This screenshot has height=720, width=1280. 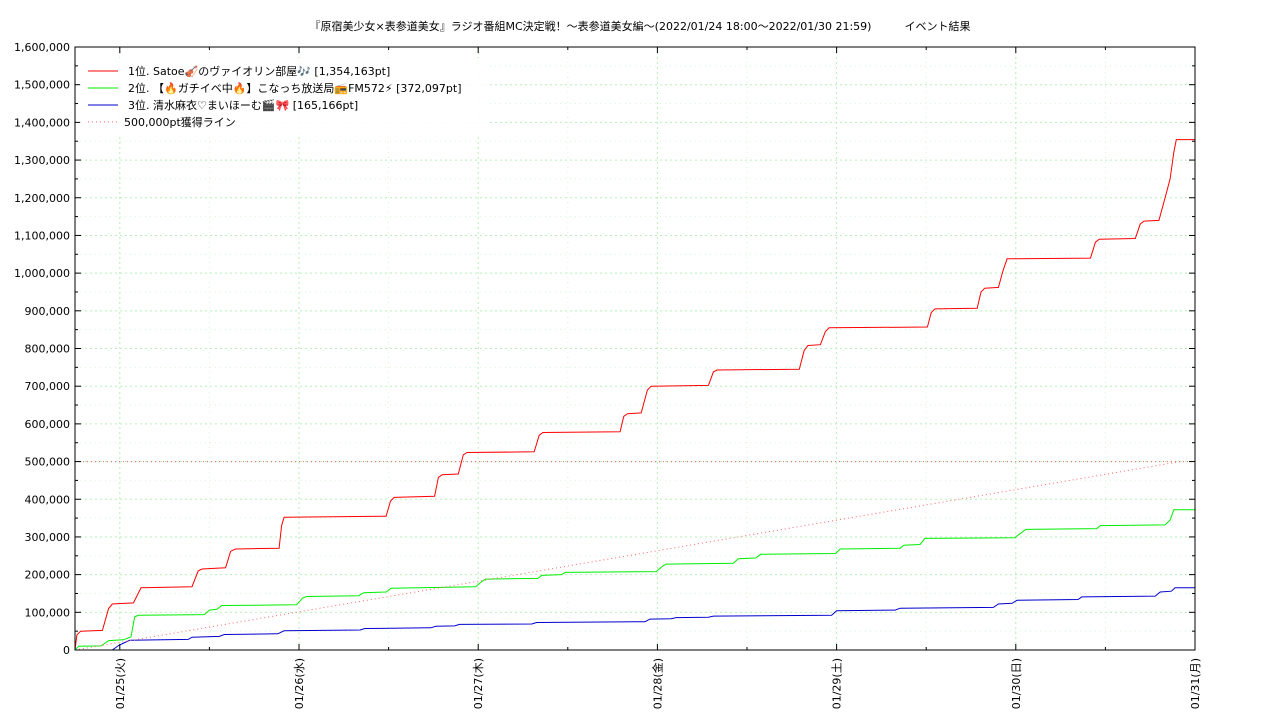 I want to click on legend-label-4: 500,000pt獲得ライン, so click(x=180, y=122).